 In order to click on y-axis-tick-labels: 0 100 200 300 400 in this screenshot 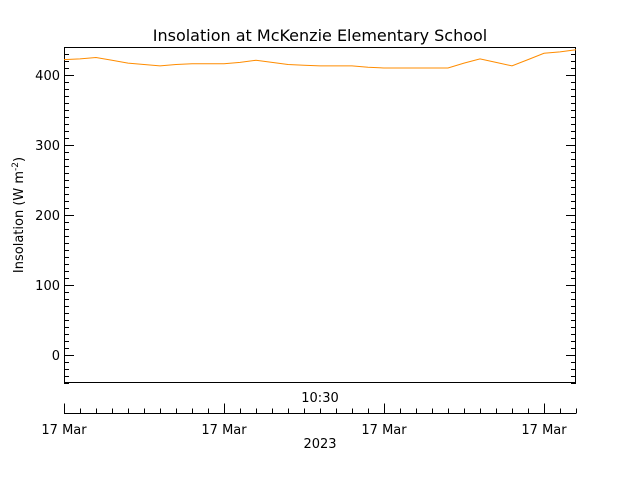, I will do `click(47, 216)`.